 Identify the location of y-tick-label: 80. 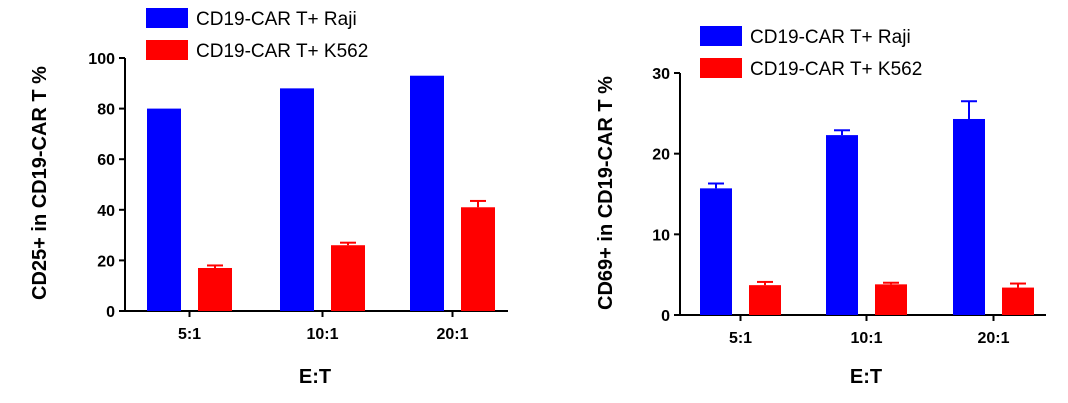
(106, 110).